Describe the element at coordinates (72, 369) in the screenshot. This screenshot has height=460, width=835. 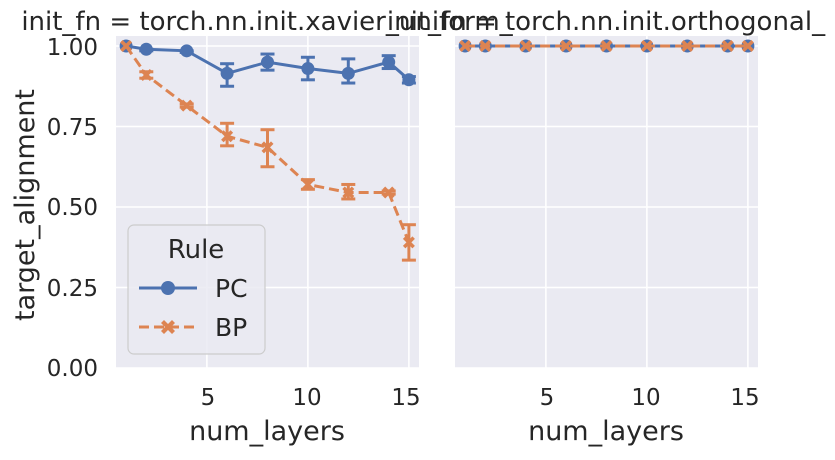
I see `y-tick-label: 0.00` at that location.